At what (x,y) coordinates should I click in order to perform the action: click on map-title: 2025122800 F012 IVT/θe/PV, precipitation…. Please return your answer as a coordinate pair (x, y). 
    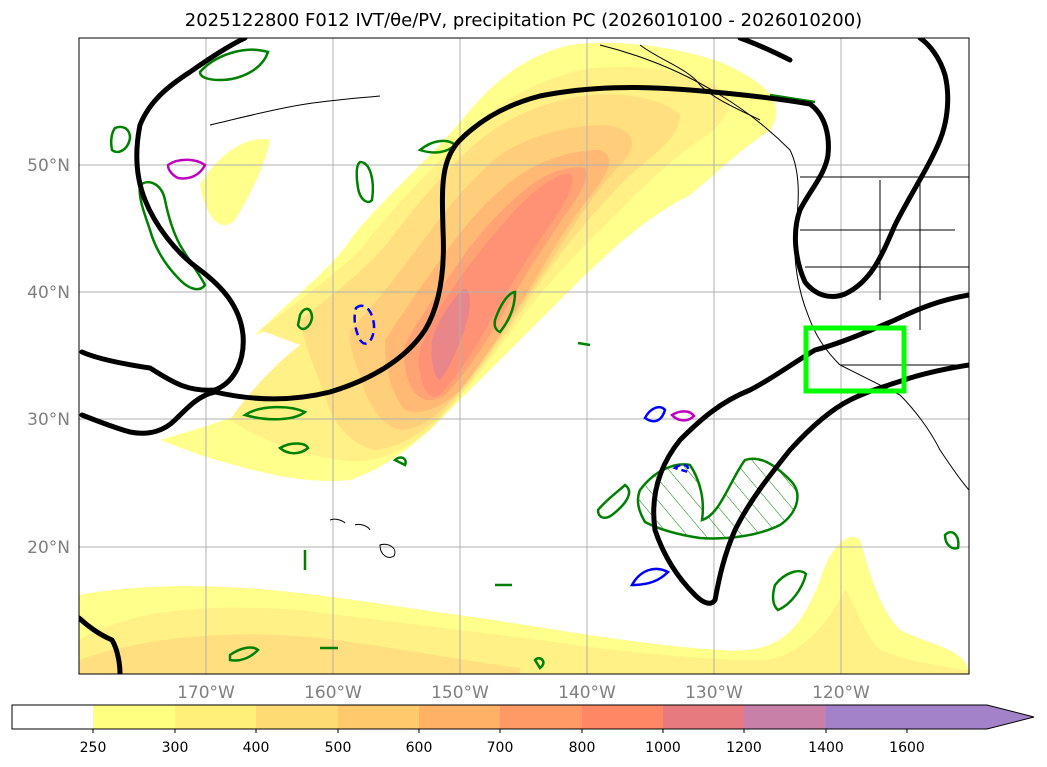
    Looking at the image, I should click on (523, 20).